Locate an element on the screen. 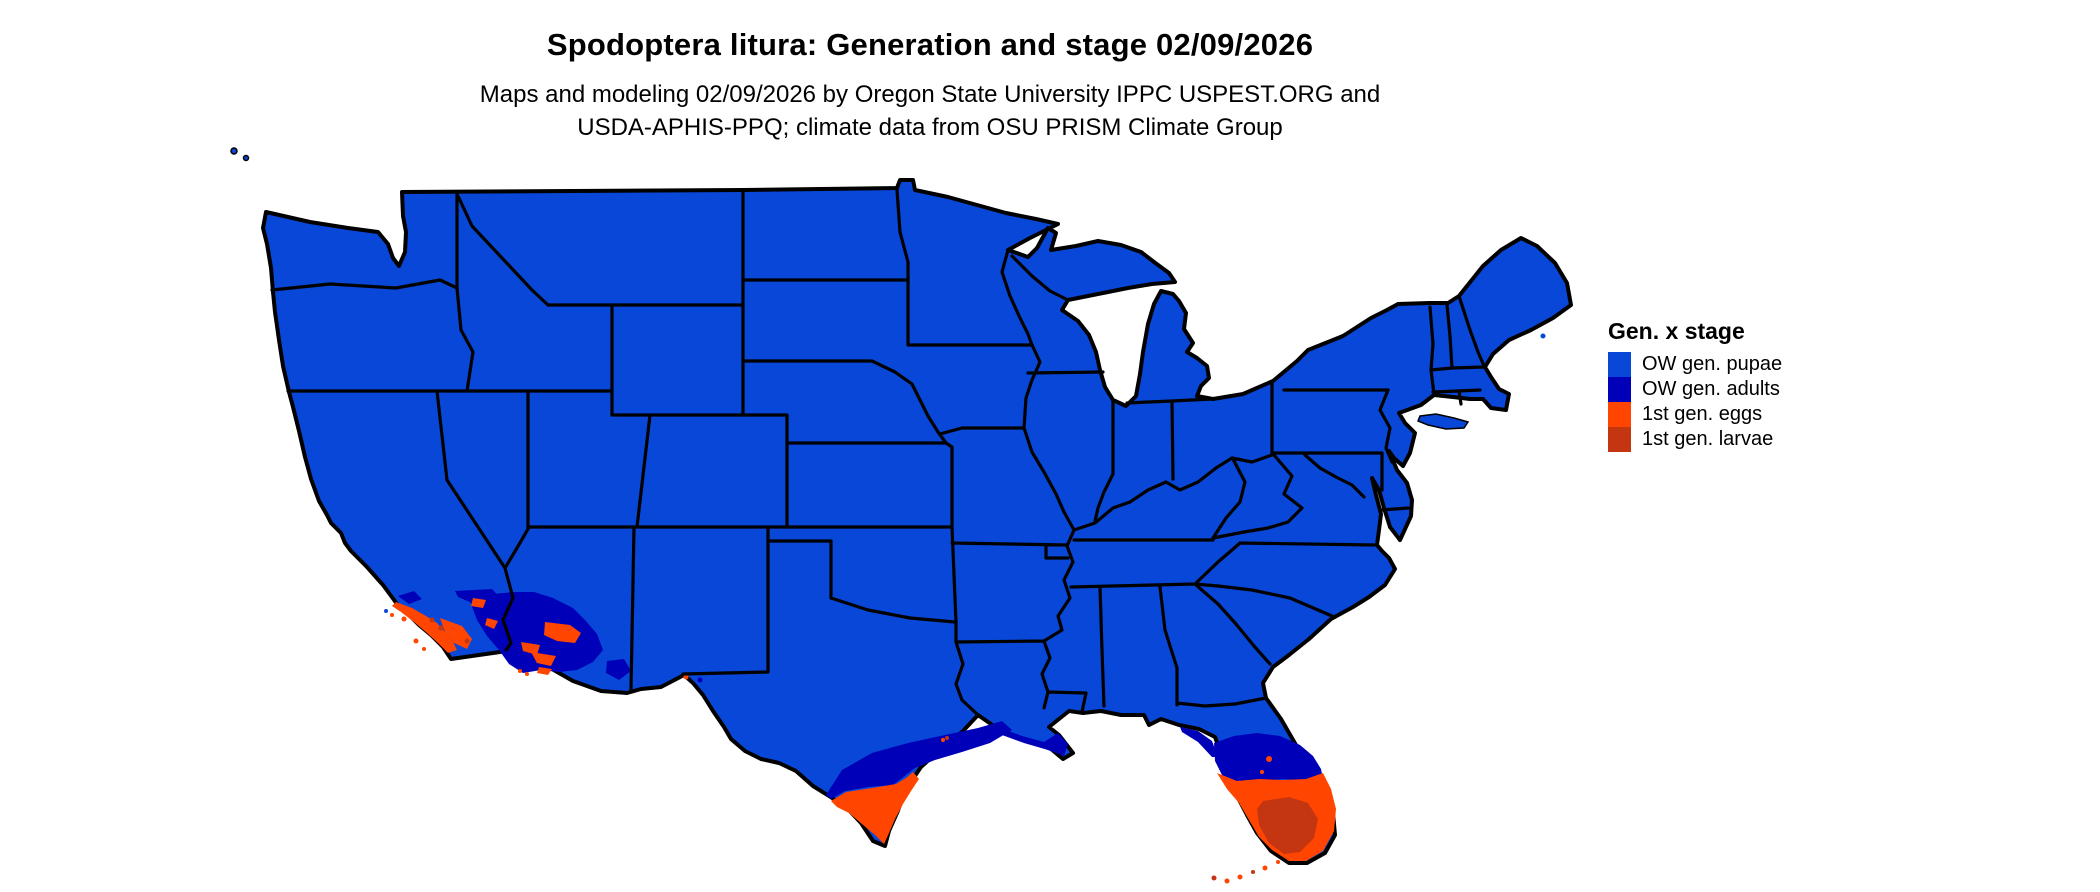 This screenshot has height=892, width=2100. legend-item: 1st gen. eggs is located at coordinates (1695, 414).